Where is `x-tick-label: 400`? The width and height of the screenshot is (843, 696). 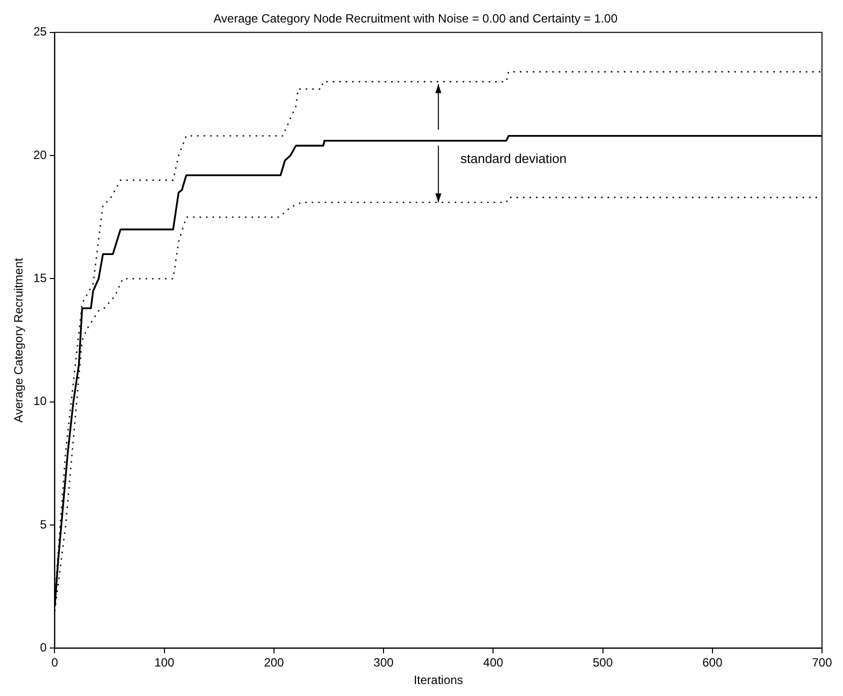
x-tick-label: 400 is located at coordinates (493, 663).